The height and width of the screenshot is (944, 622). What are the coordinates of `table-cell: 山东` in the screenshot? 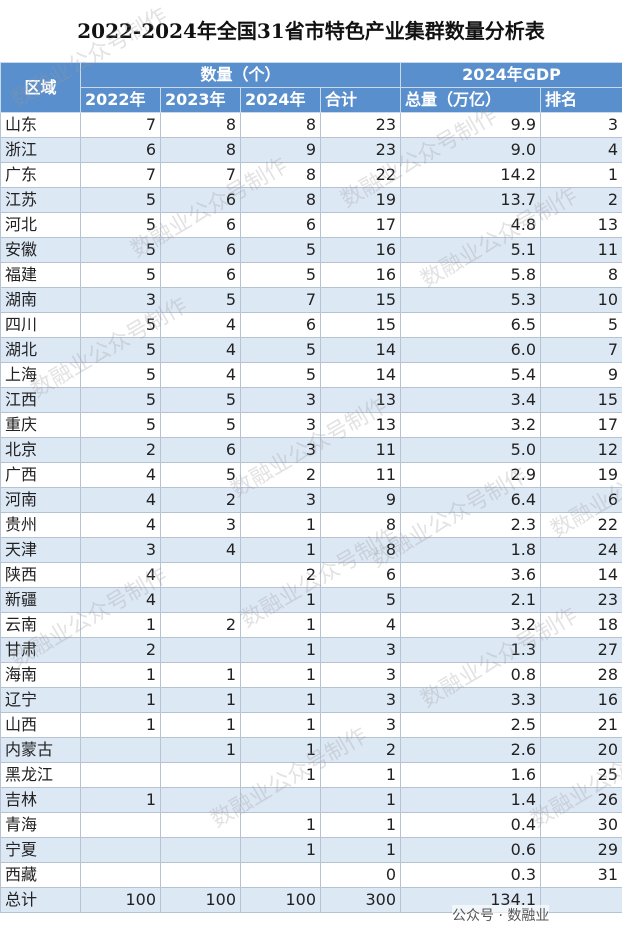 It's located at (40, 125).